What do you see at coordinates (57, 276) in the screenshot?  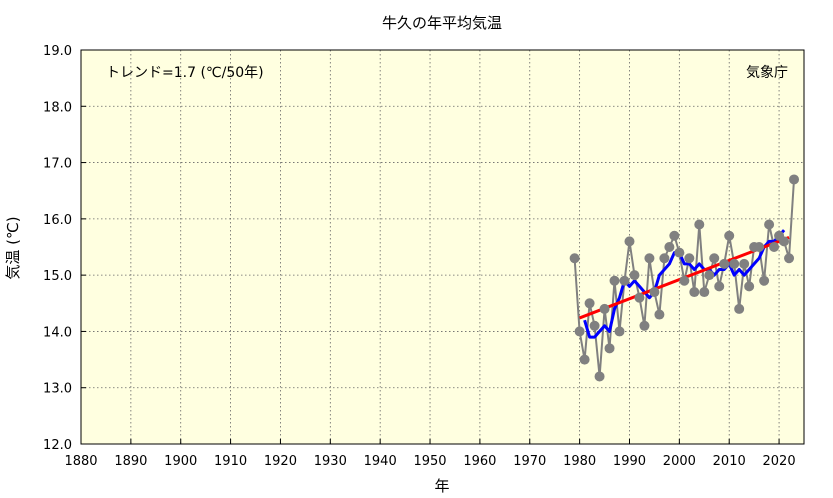 I see `y-tick-label: 15.0` at bounding box center [57, 276].